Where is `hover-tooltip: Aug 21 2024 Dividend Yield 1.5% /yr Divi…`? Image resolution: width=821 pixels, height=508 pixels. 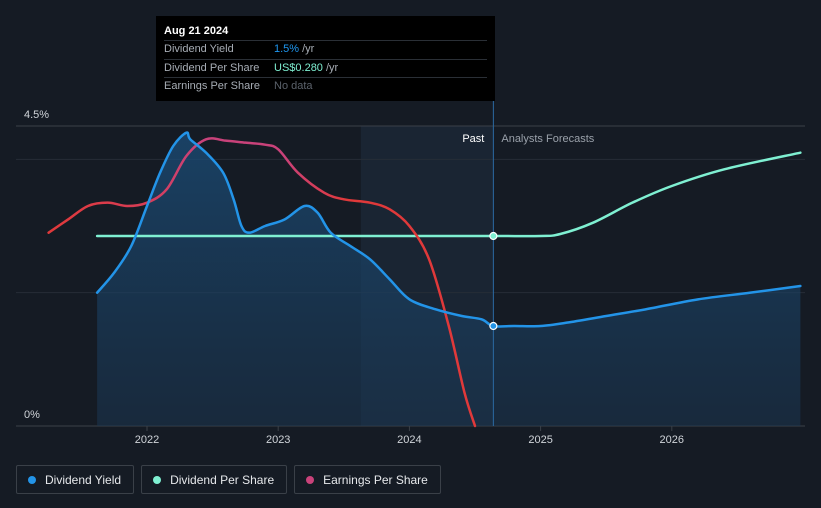
hover-tooltip: Aug 21 2024 Dividend Yield 1.5% /yr Divi… is located at coordinates (325, 58).